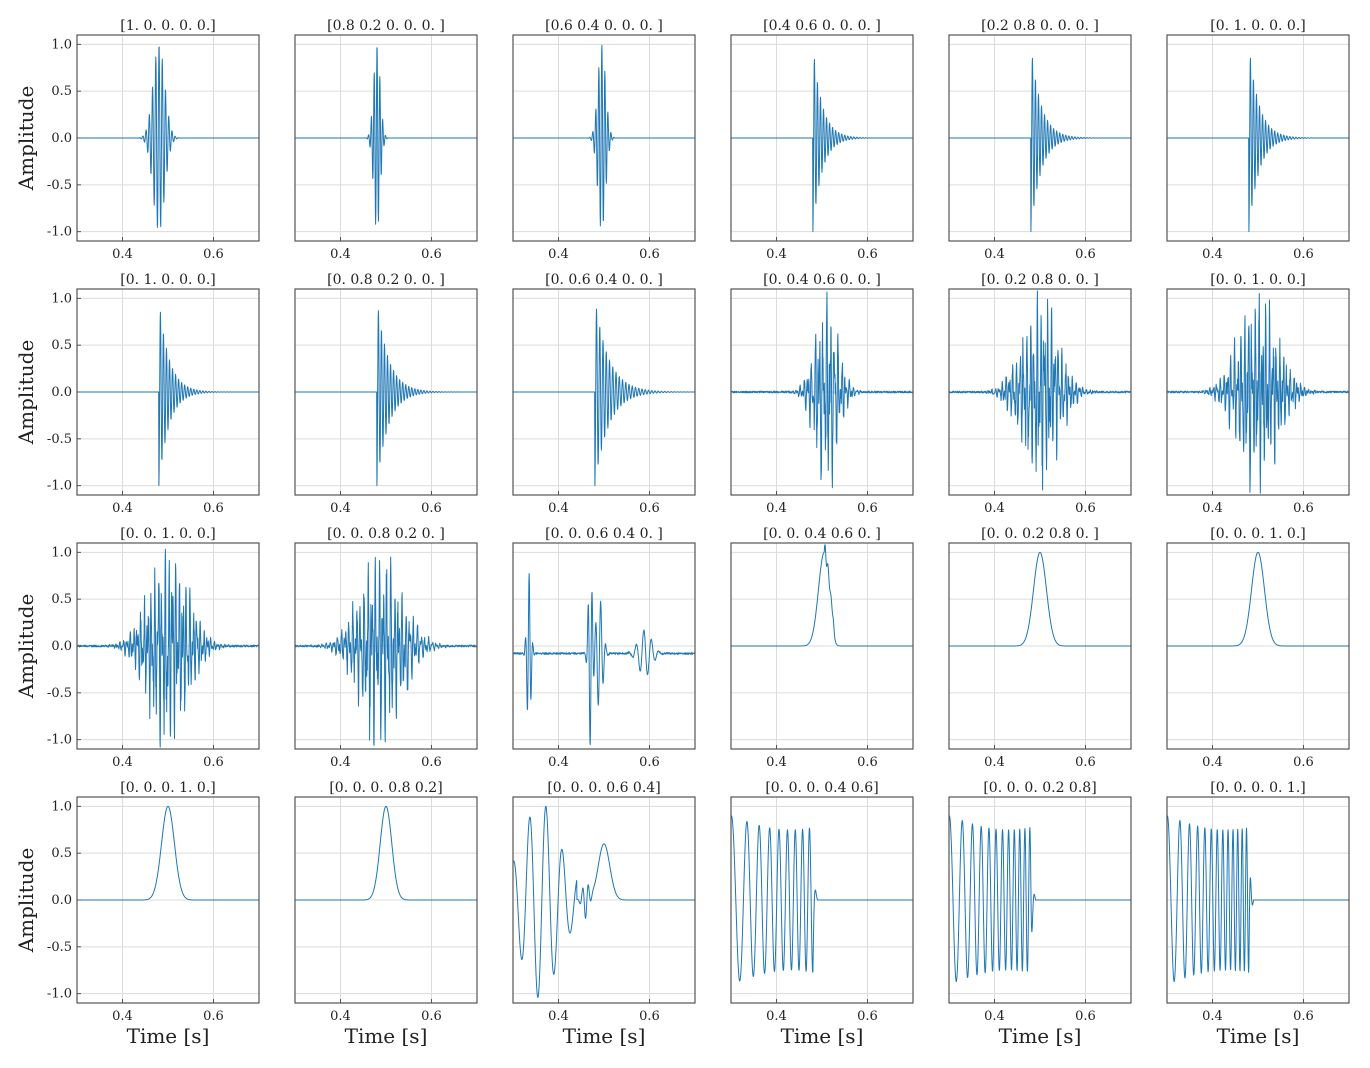  Describe the element at coordinates (1258, 280) in the screenshot. I see `subplot-title: [0. 0. 1. 0. 0.]` at that location.